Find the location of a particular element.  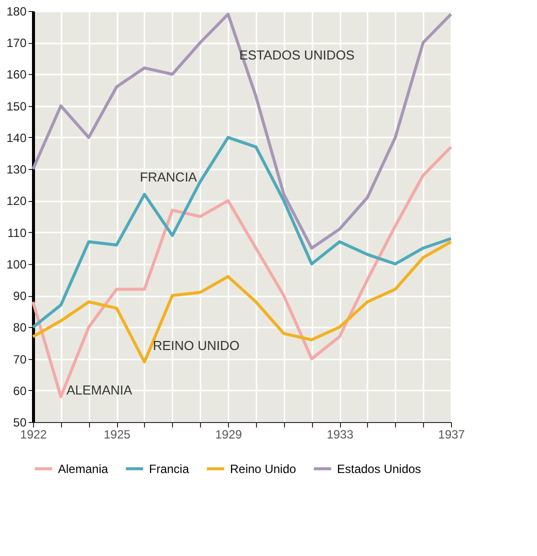

x-tick-label: 1925 is located at coordinates (117, 435).